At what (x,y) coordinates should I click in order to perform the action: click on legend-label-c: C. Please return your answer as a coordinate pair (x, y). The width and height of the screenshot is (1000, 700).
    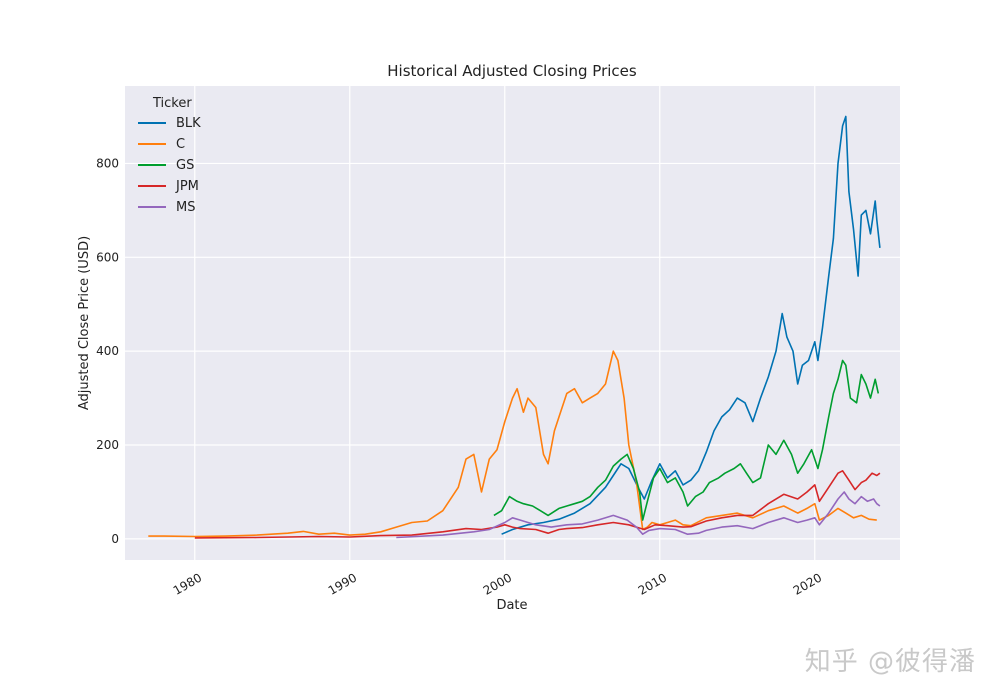
    Looking at the image, I should click on (180, 144).